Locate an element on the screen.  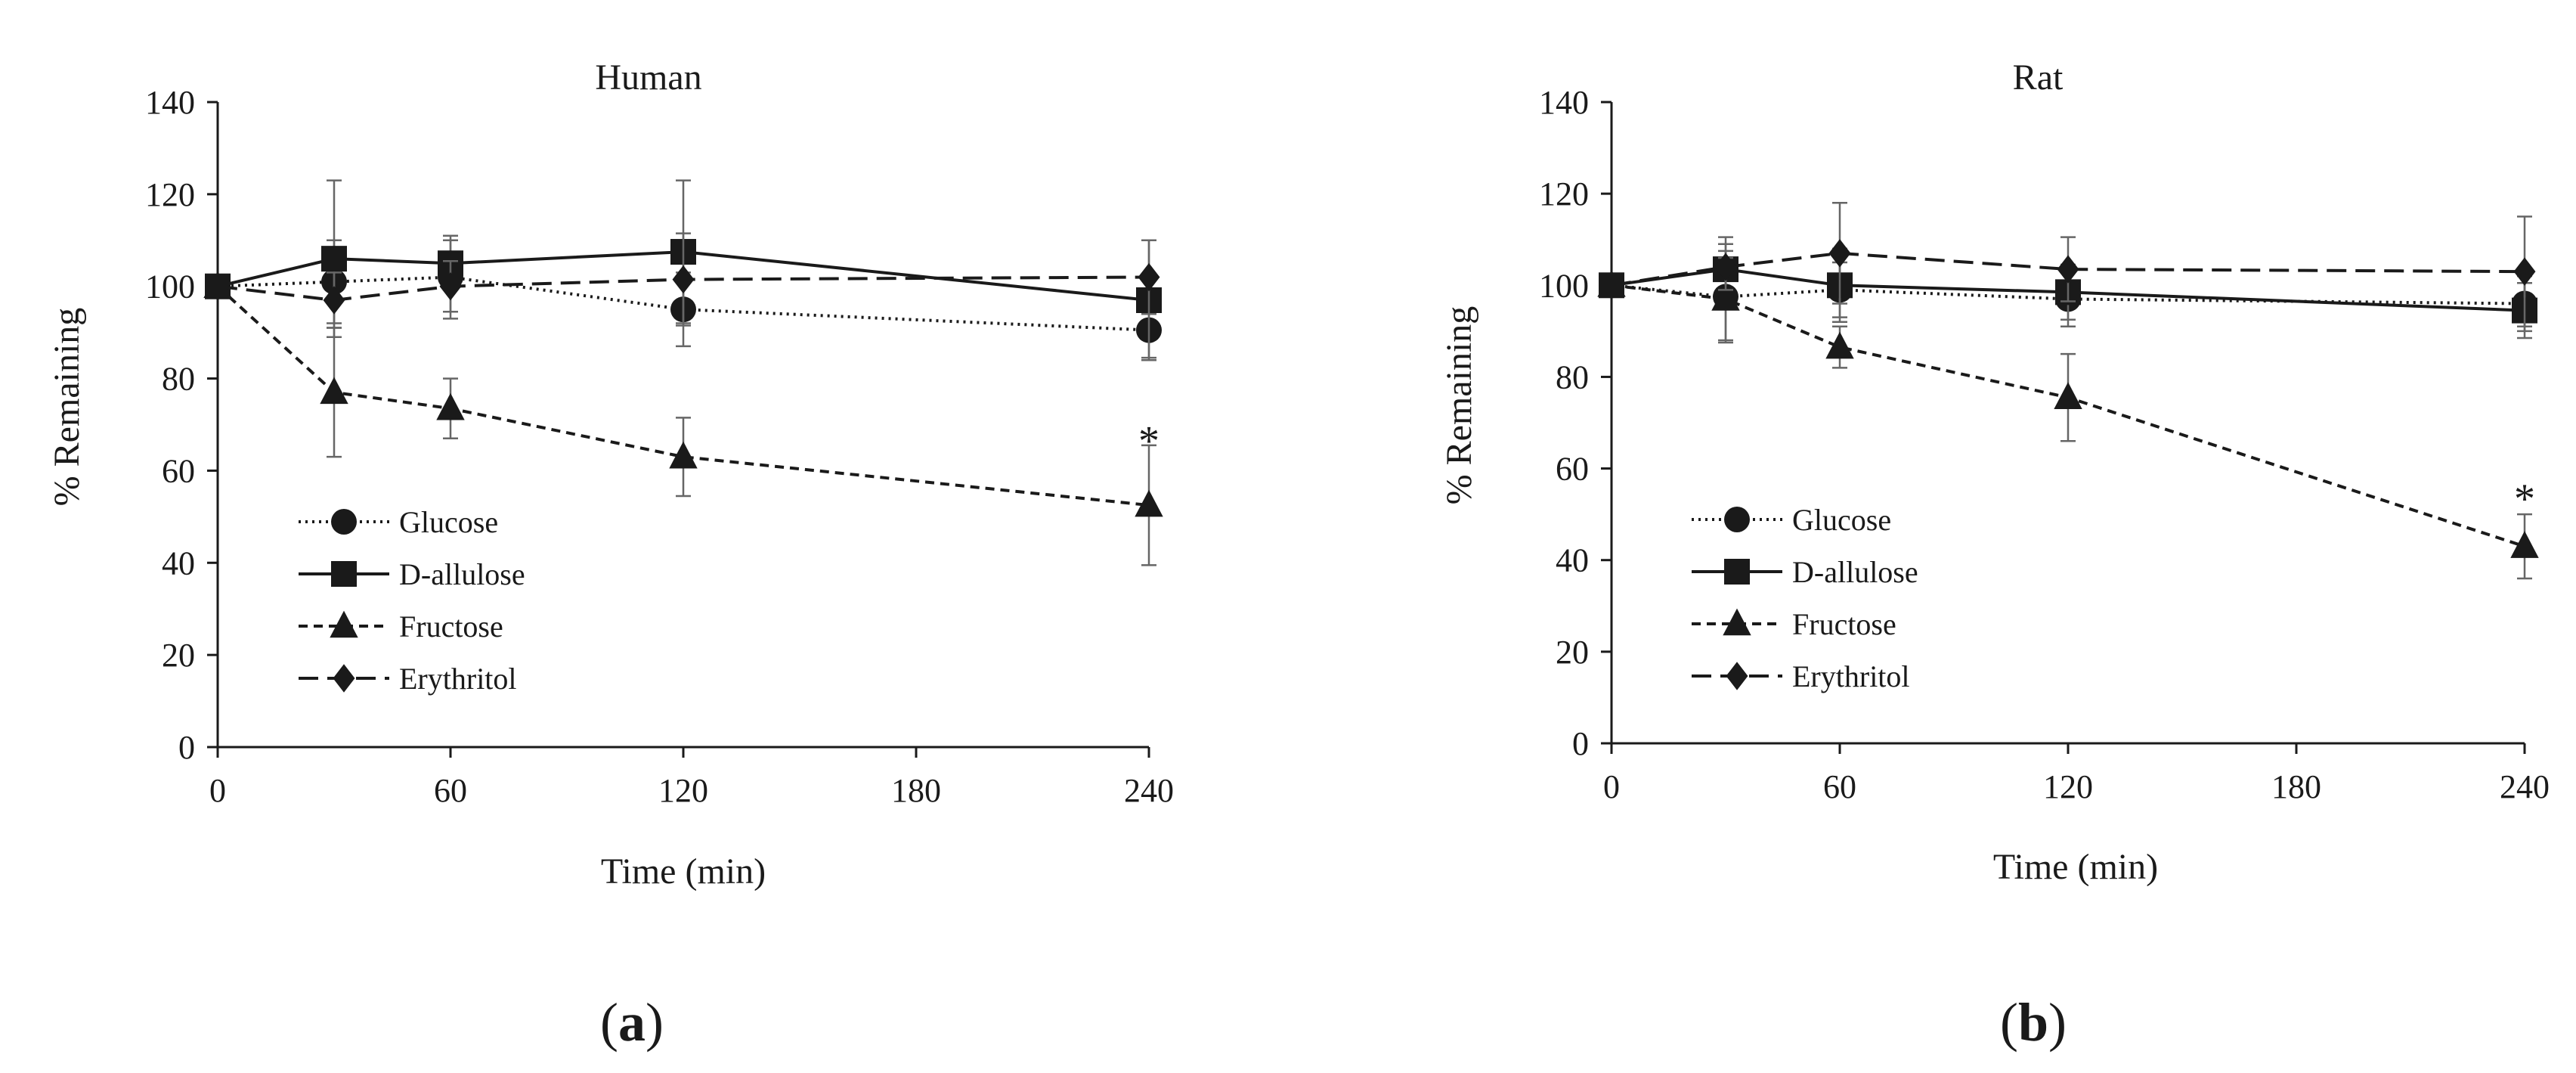
chart-title: Rat is located at coordinates (2039, 78).